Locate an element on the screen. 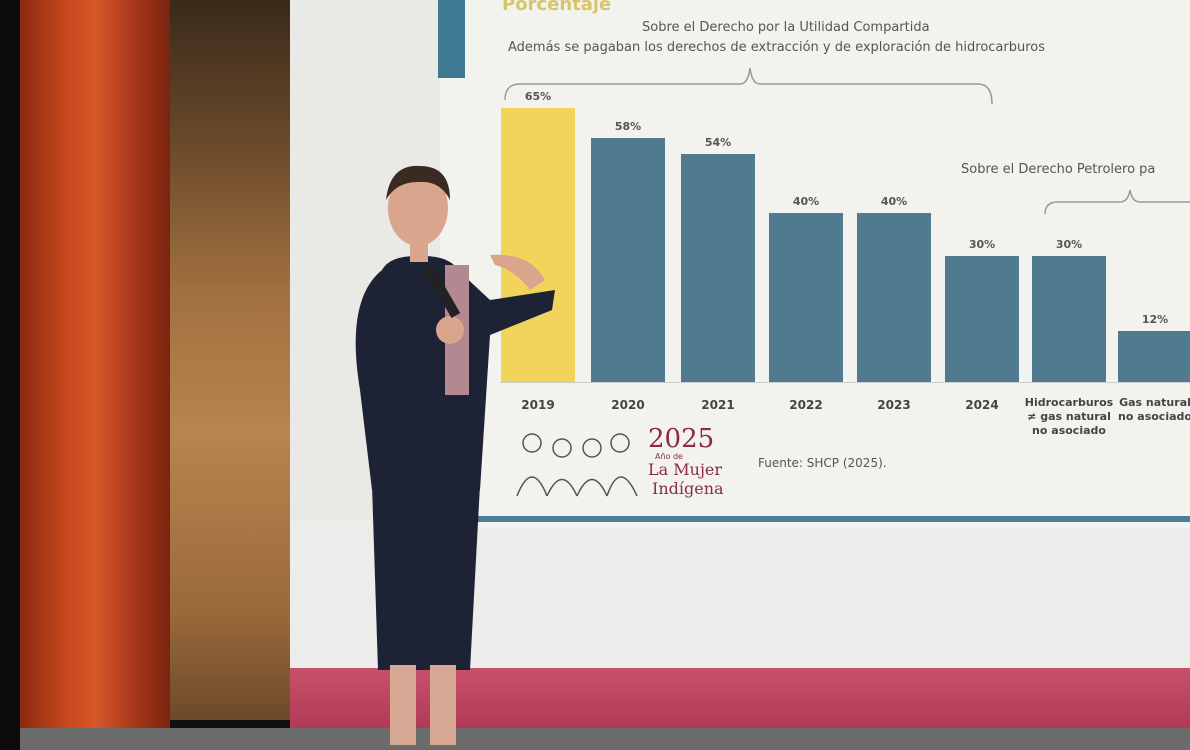 This screenshot has width=1190, height=750. red-curtain is located at coordinates (95, 370).